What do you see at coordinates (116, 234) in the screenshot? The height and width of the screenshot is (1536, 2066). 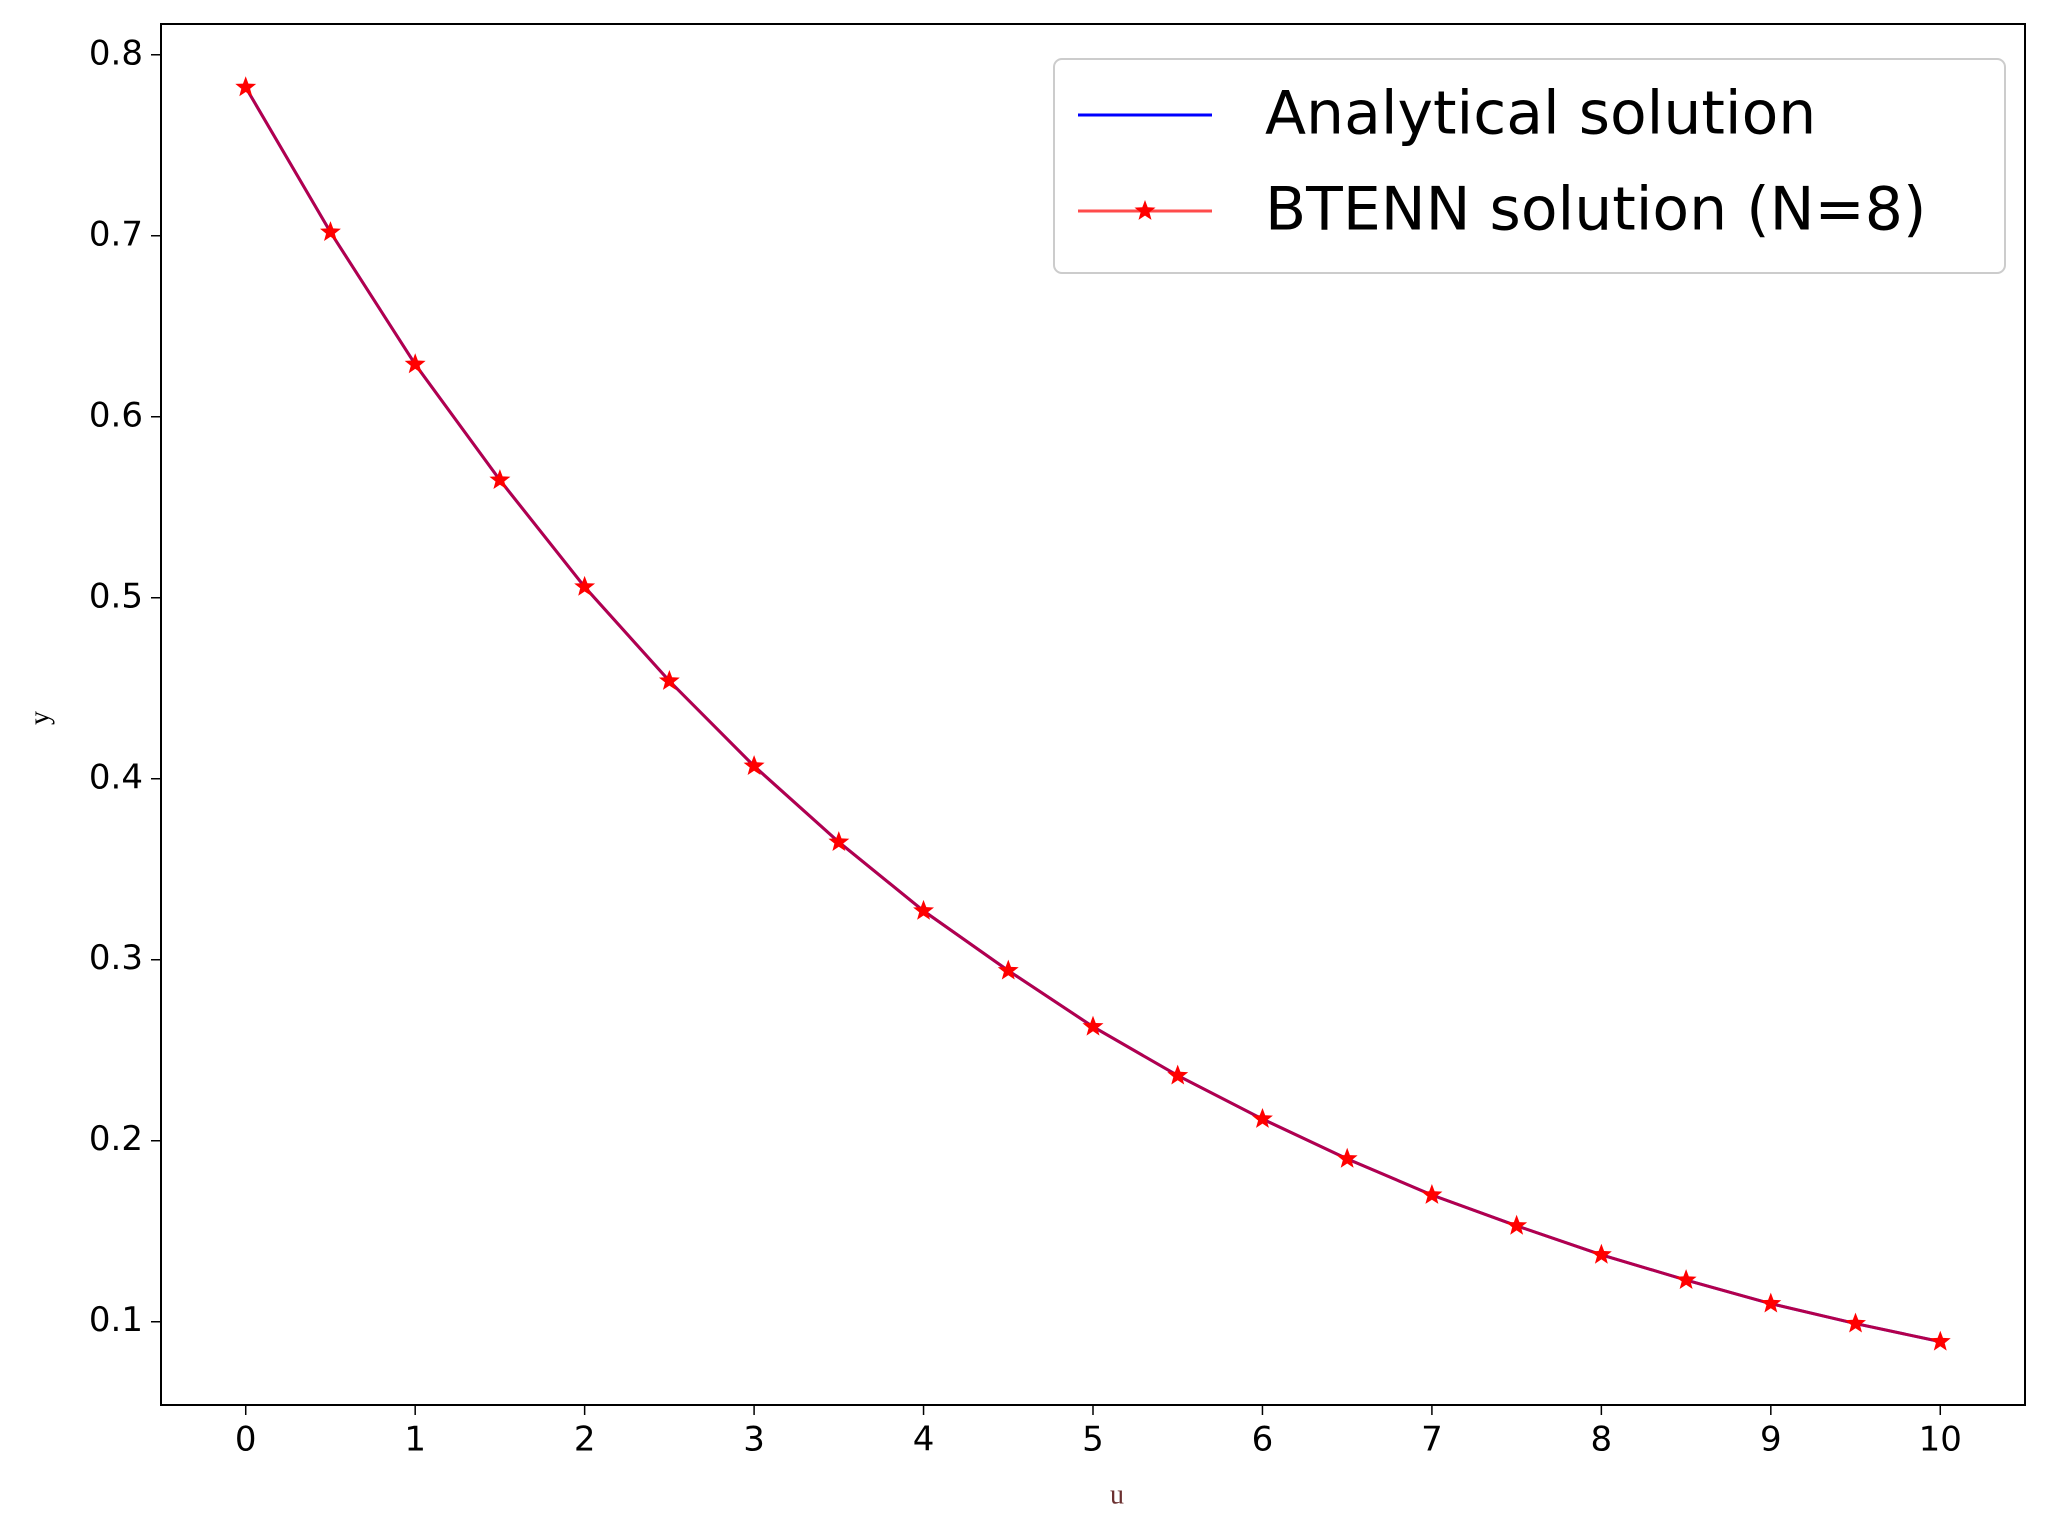 I see `y-tick-label: 0.7` at bounding box center [116, 234].